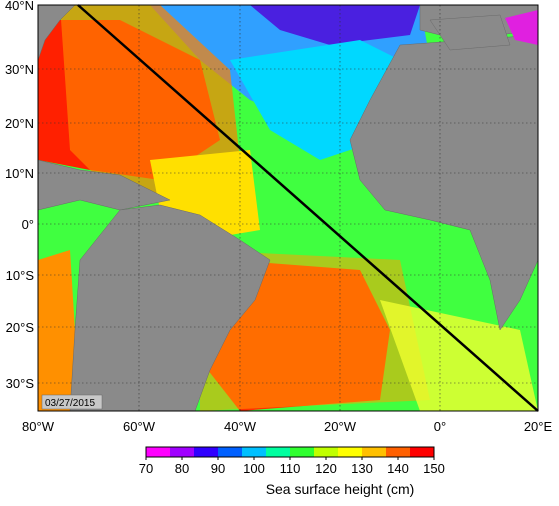  Describe the element at coordinates (340, 489) in the screenshot. I see `colorbar-title: Sea surface height (cm)` at that location.